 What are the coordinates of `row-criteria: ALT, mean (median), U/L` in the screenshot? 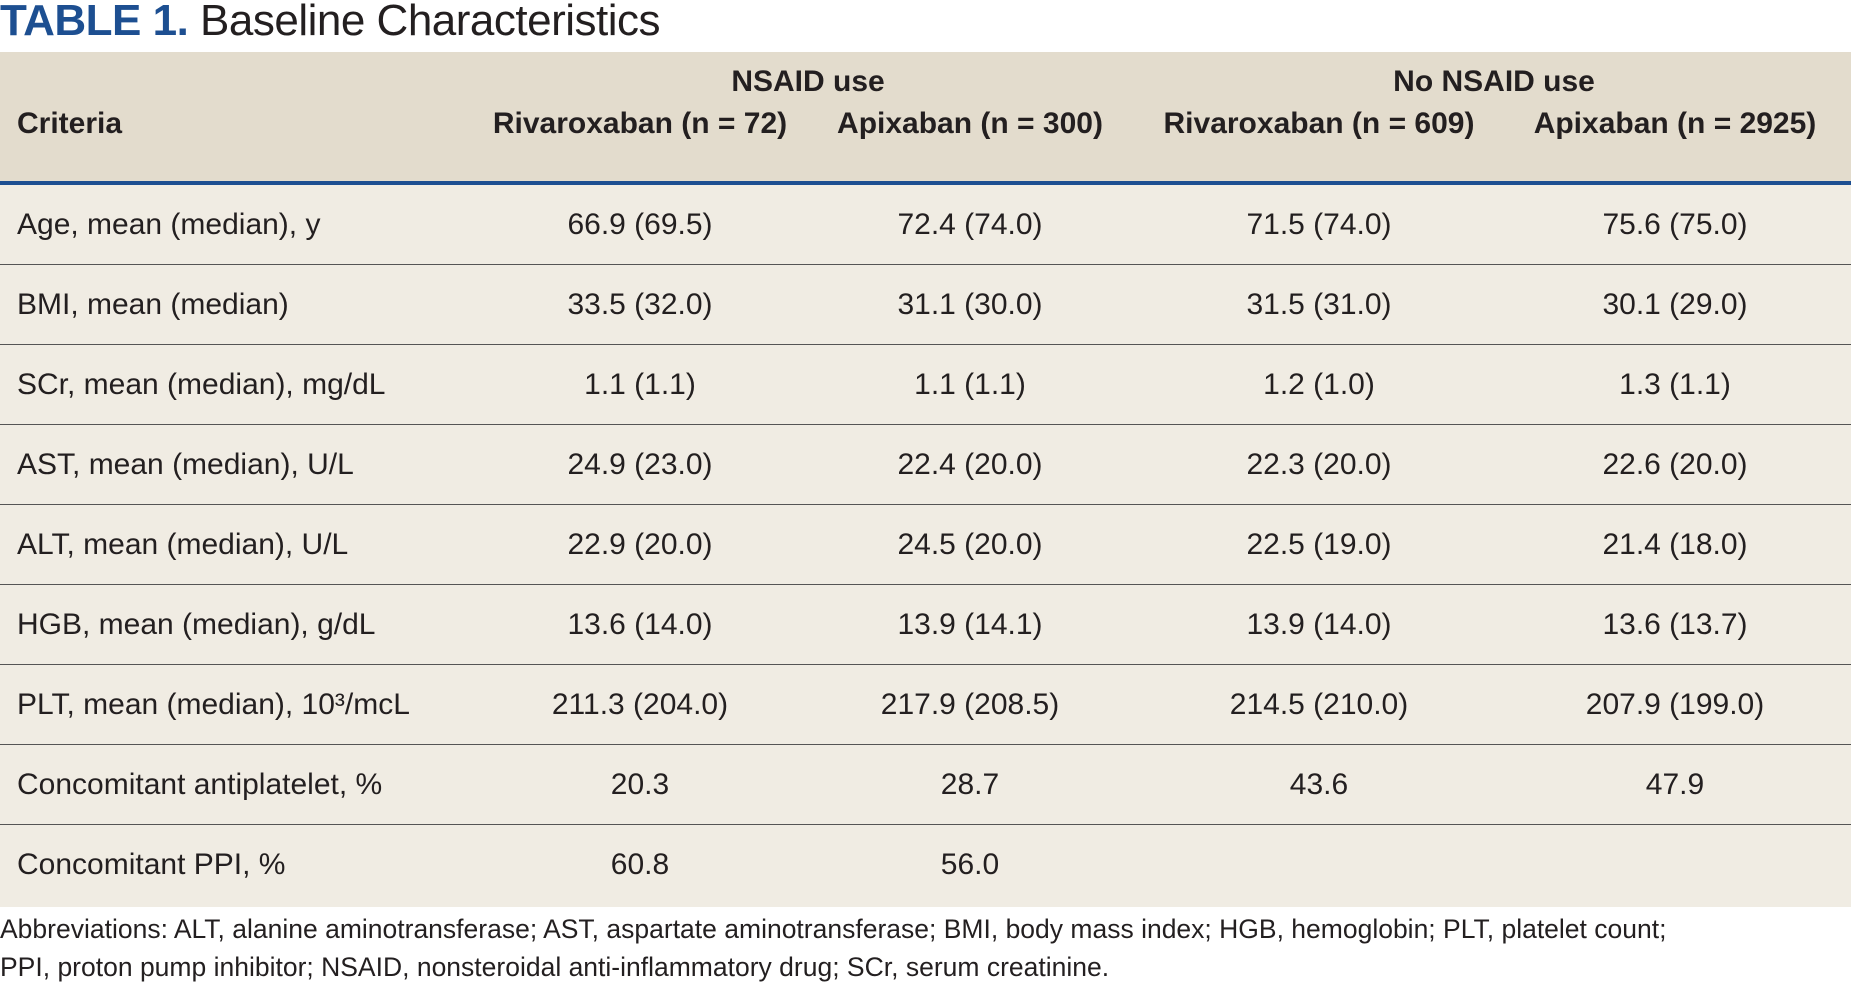 It's located at (183, 544).